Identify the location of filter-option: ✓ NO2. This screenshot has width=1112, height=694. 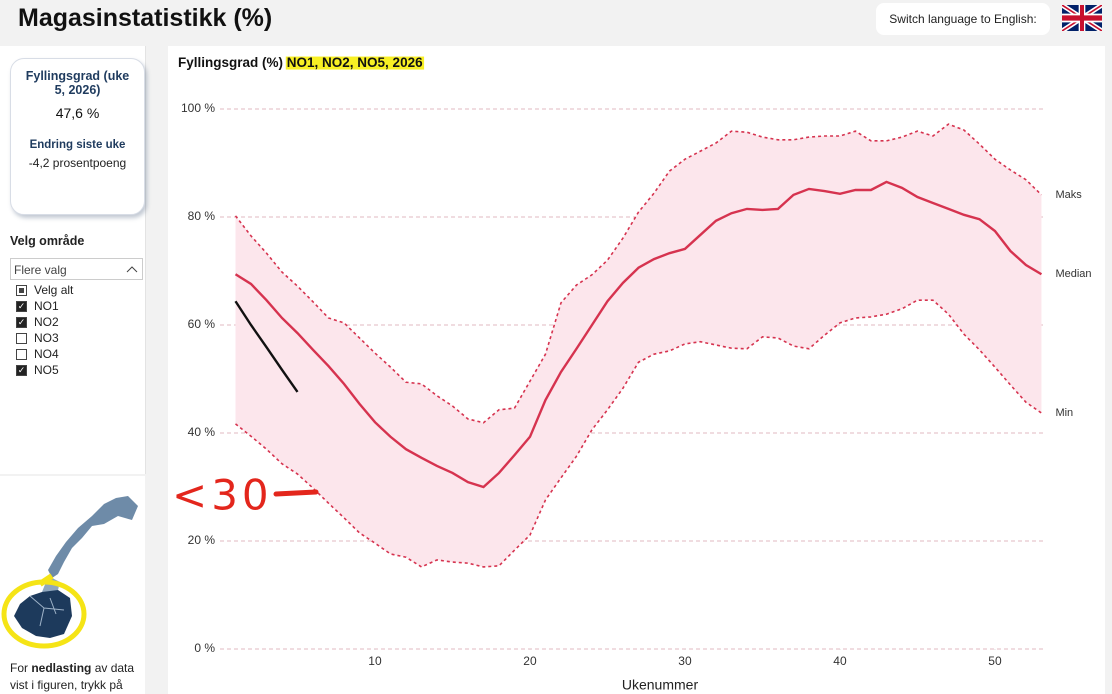
(37, 322).